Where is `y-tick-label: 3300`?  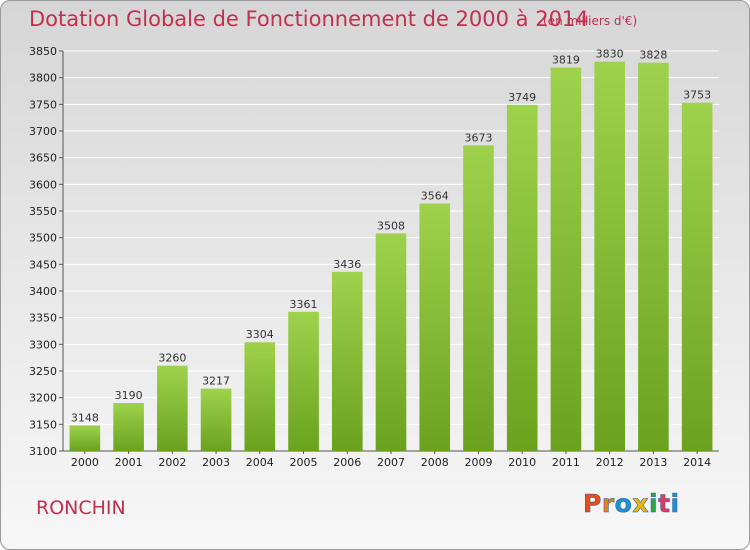
y-tick-label: 3300 is located at coordinates (43, 344).